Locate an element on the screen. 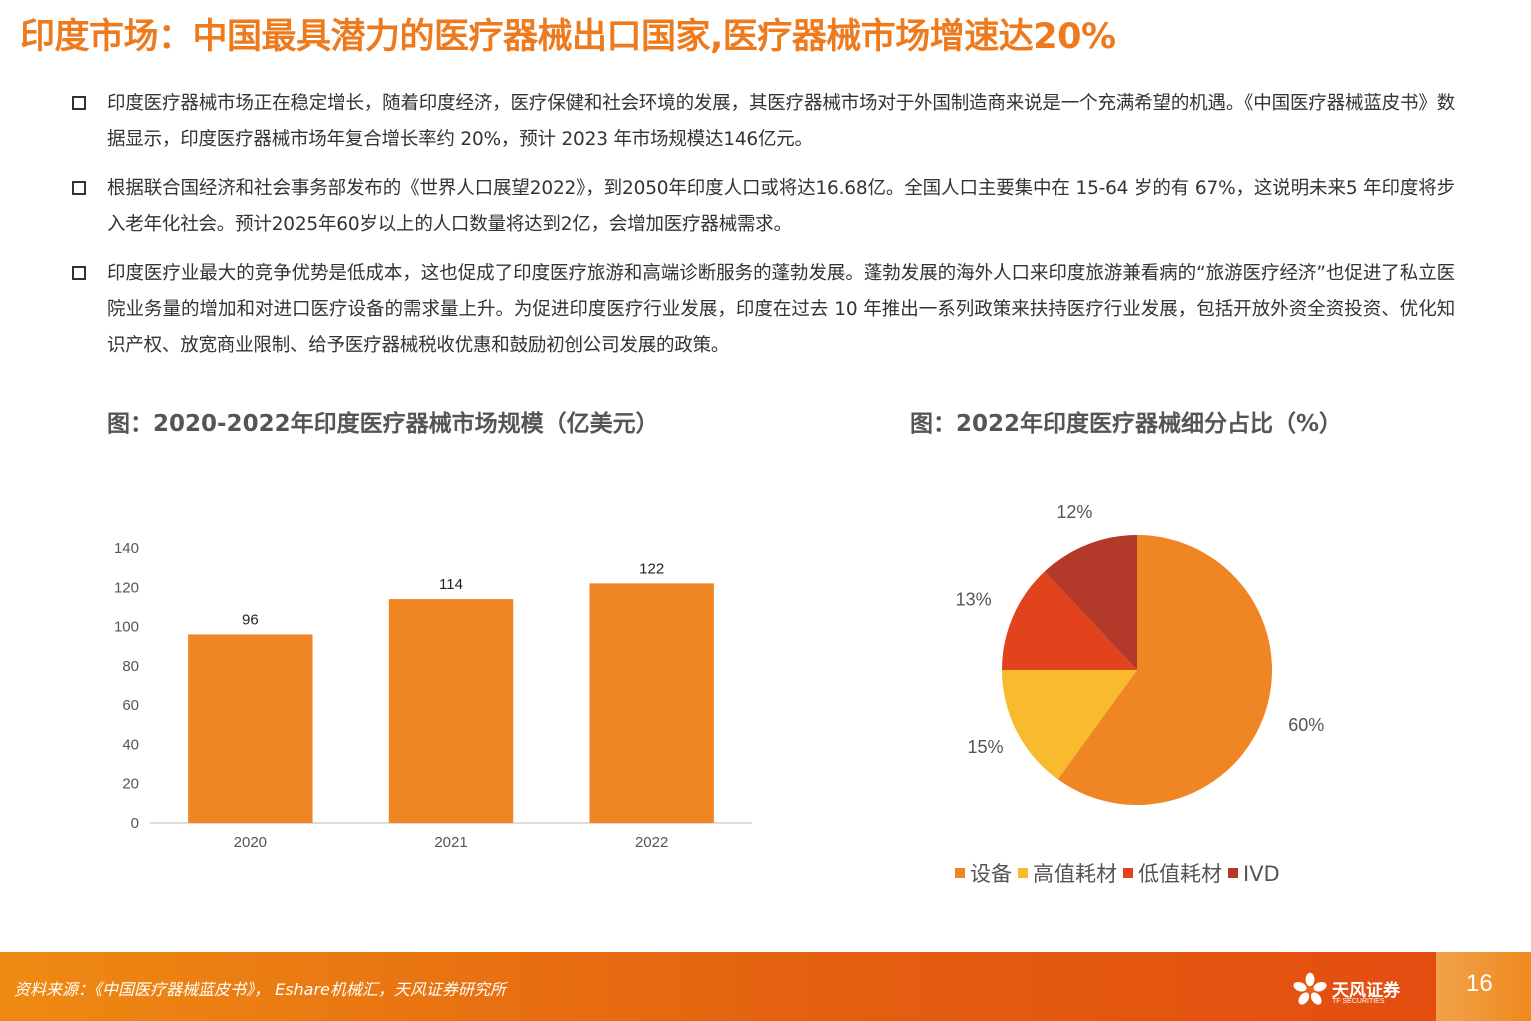 The image size is (1531, 1021). legend-label: 高值耗材 is located at coordinates (1075, 874).